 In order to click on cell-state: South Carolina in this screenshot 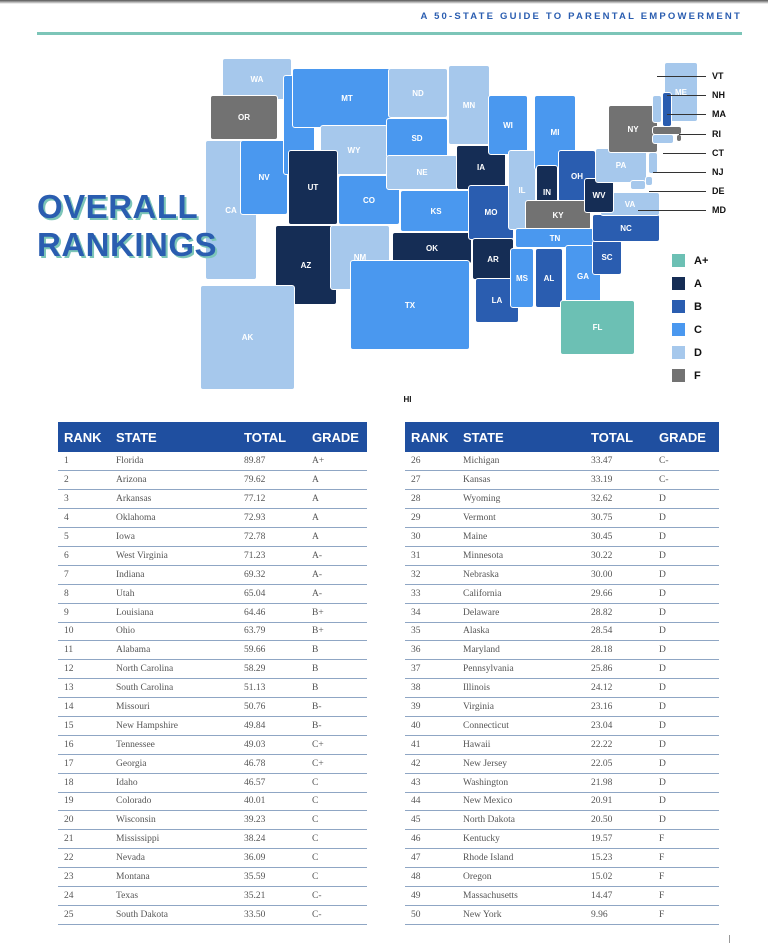, I will do `click(174, 688)`.